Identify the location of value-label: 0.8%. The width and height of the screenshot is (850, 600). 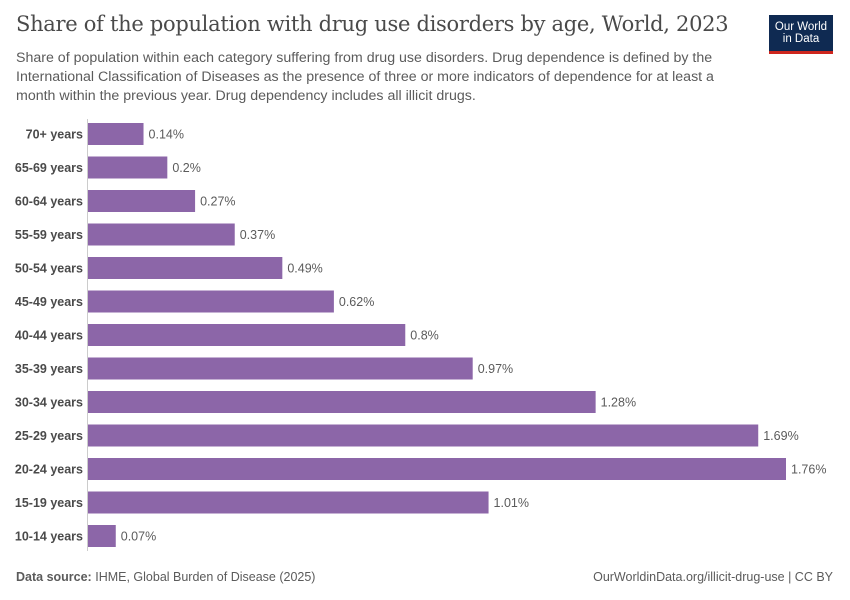
(424, 336).